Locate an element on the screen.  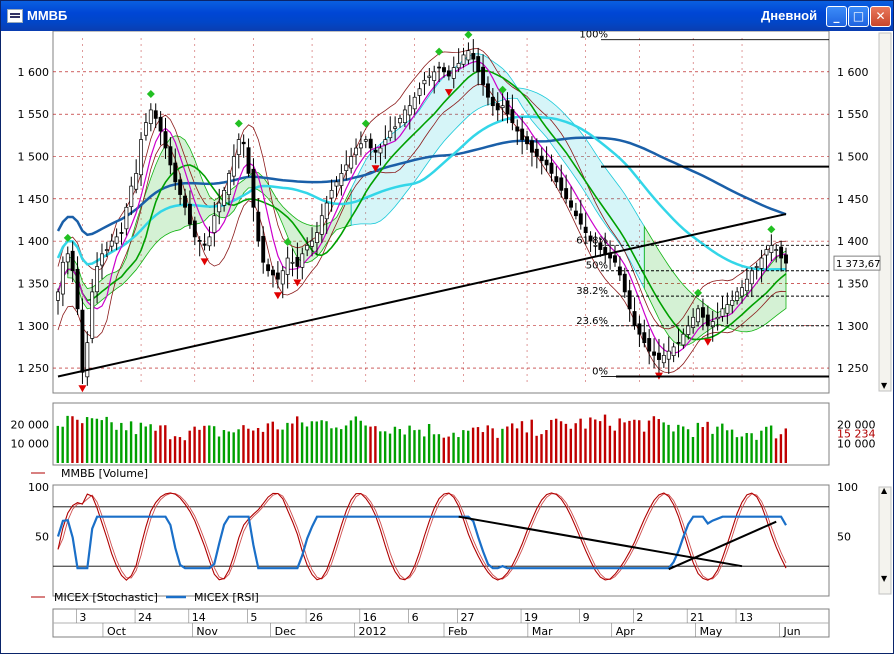
last-value-box is located at coordinates (857, 263).